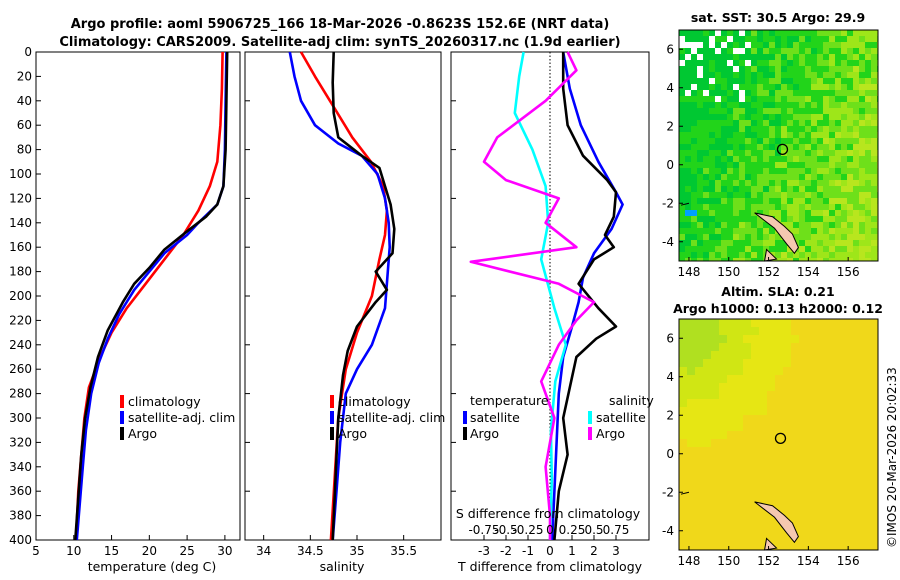 This screenshot has width=900, height=580. What do you see at coordinates (122, 417) in the screenshot?
I see `legend-swatch-satellite` at bounding box center [122, 417].